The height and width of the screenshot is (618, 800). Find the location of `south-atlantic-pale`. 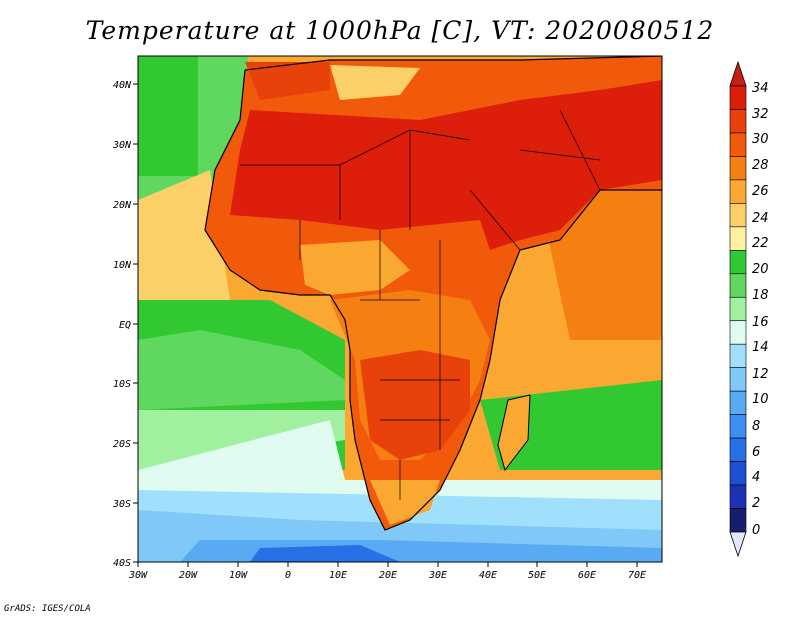

south-atlantic-pale is located at coordinates (241, 440).